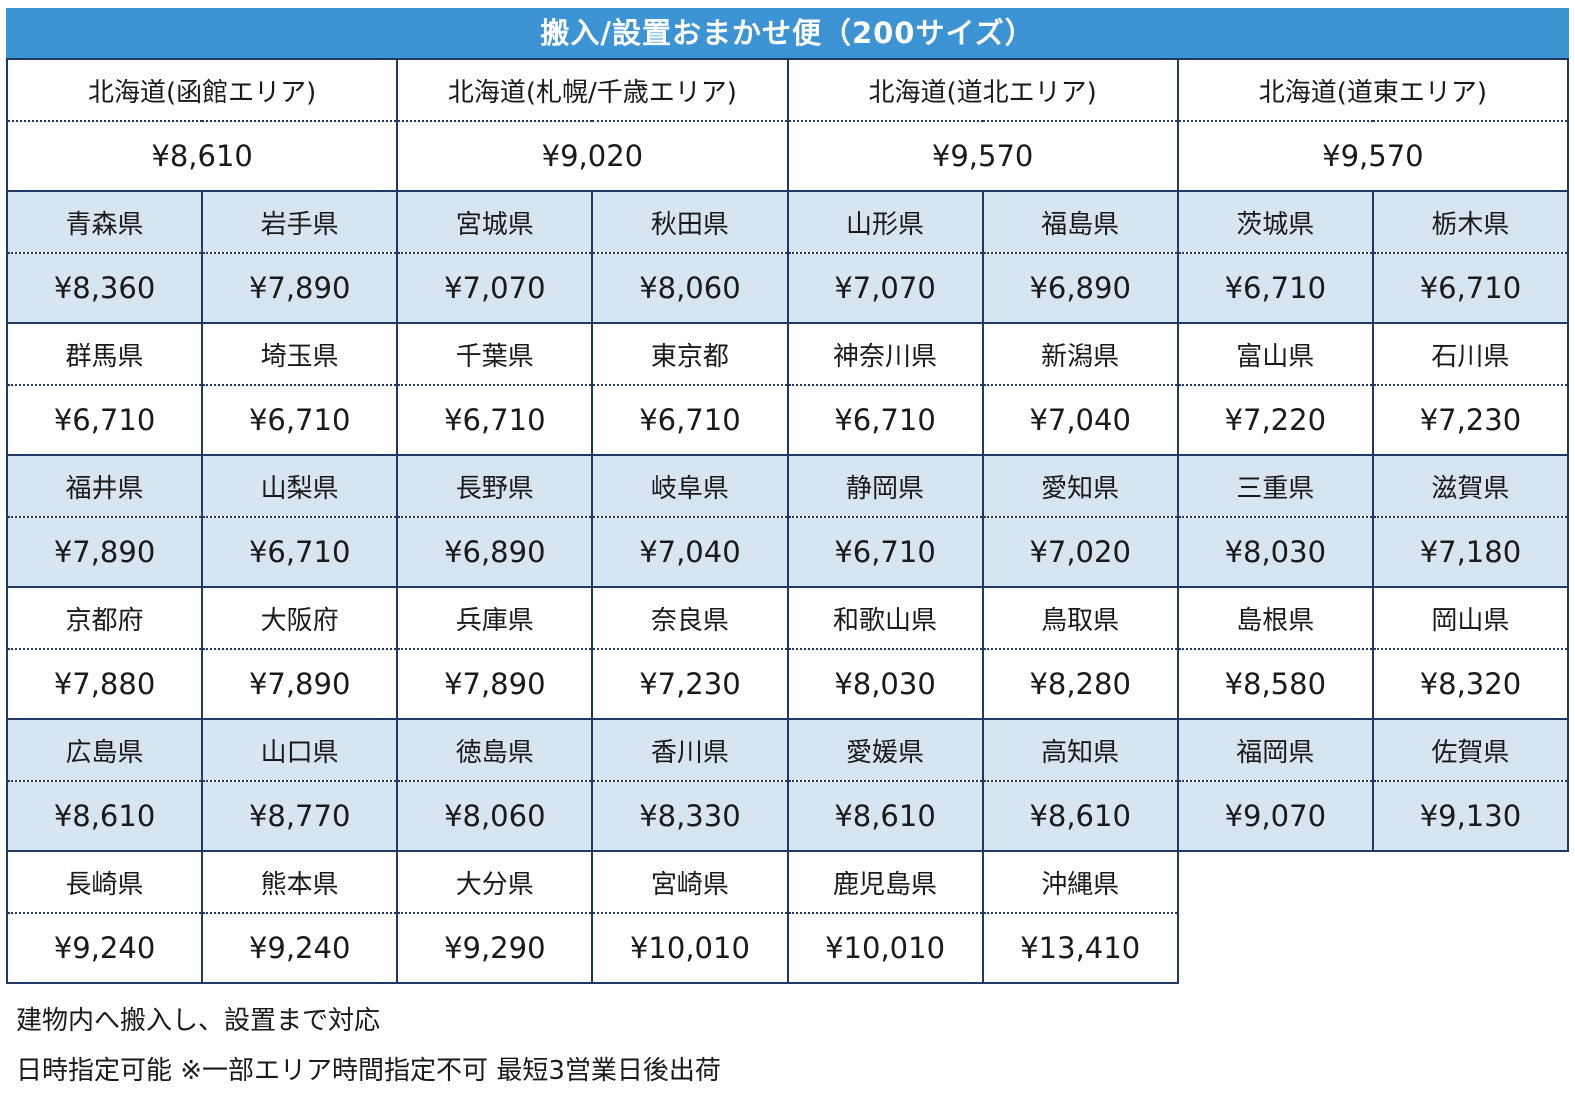 The width and height of the screenshot is (1575, 1103). I want to click on table-title-bar: 搬入/設置おまかせ便（200サイズ）, so click(787, 33).